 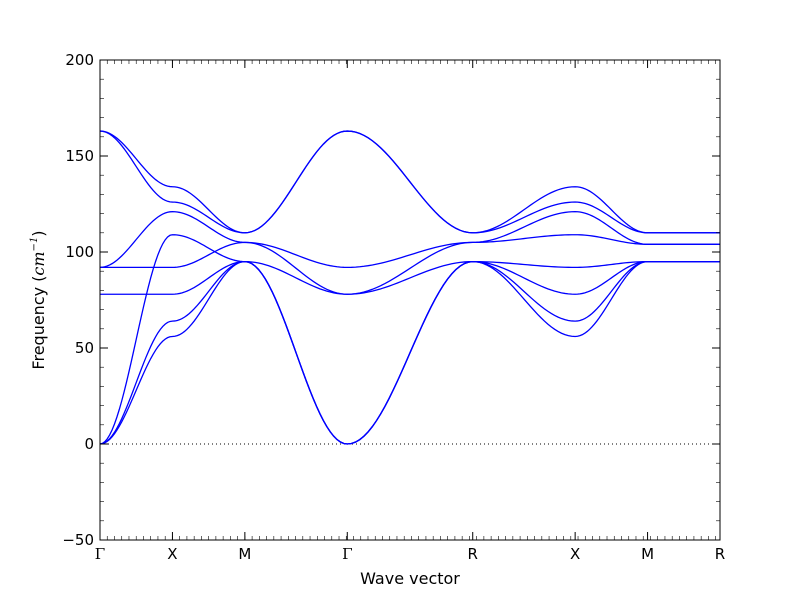 What do you see at coordinates (84, 348) in the screenshot?
I see `y-tick-label: 50` at bounding box center [84, 348].